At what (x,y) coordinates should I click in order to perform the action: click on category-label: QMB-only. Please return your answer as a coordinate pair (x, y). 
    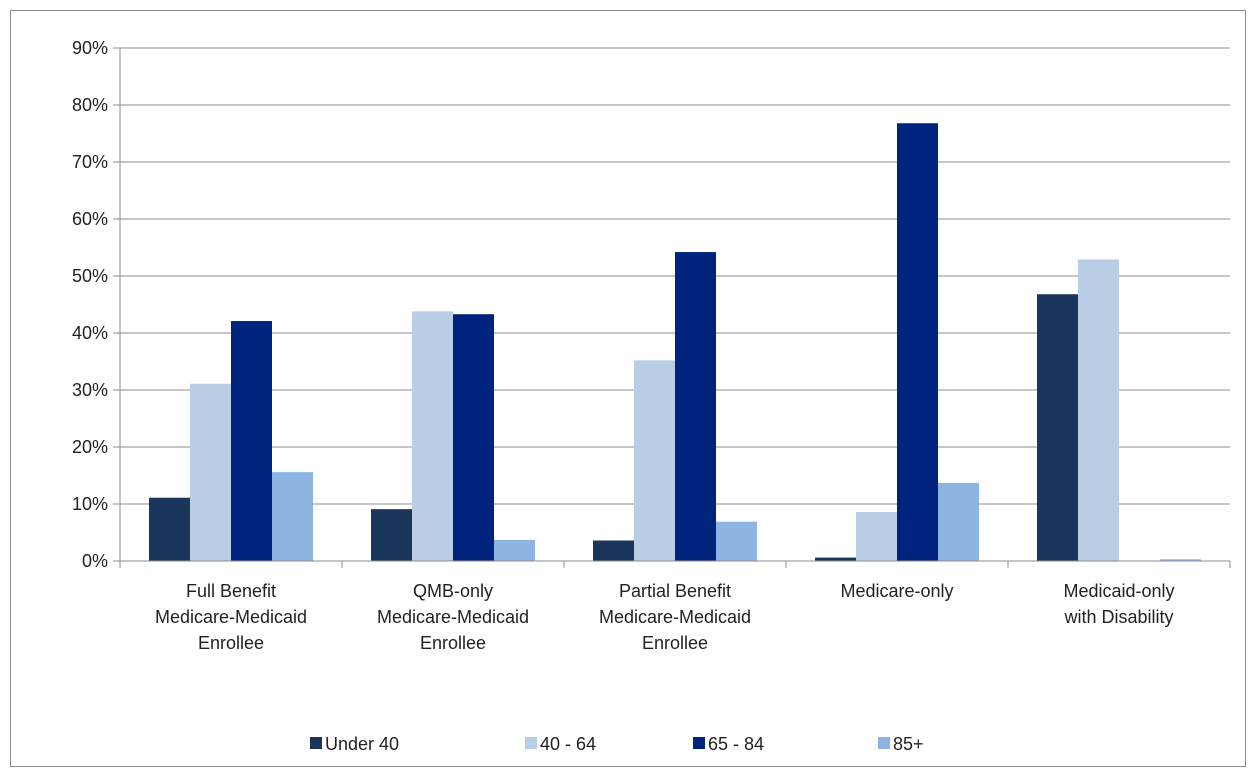
    Looking at the image, I should click on (453, 591).